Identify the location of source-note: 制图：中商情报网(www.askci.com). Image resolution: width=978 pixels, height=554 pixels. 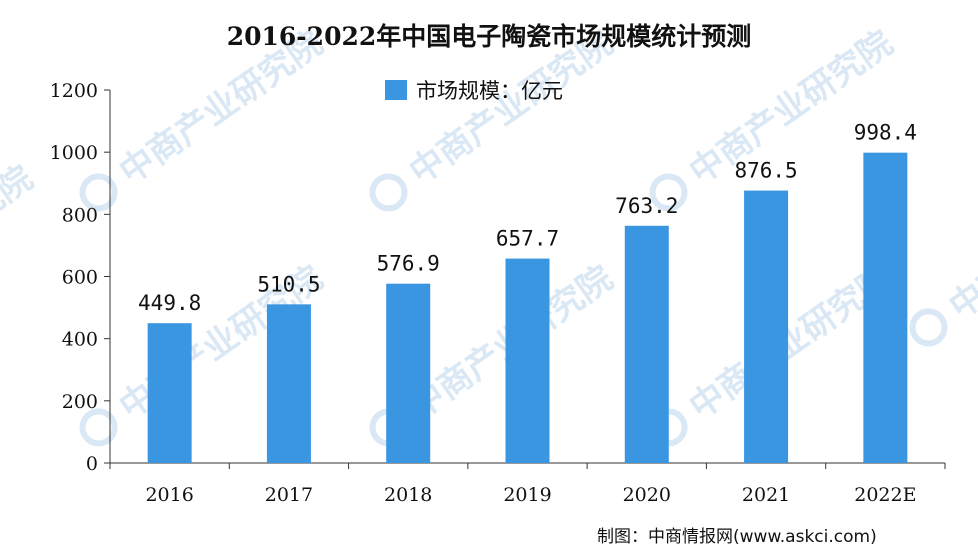
(737, 537).